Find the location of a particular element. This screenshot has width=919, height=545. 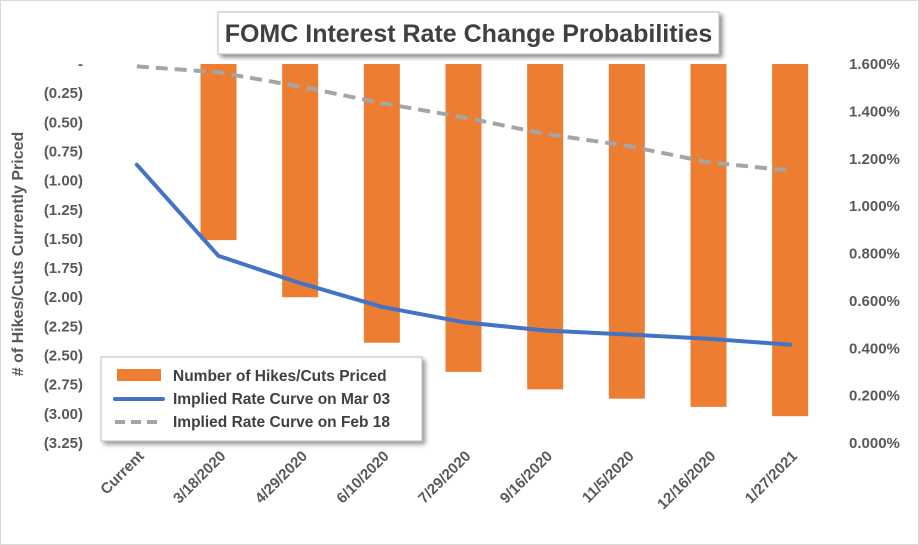

series-line-feb18 is located at coordinates (463, 118).